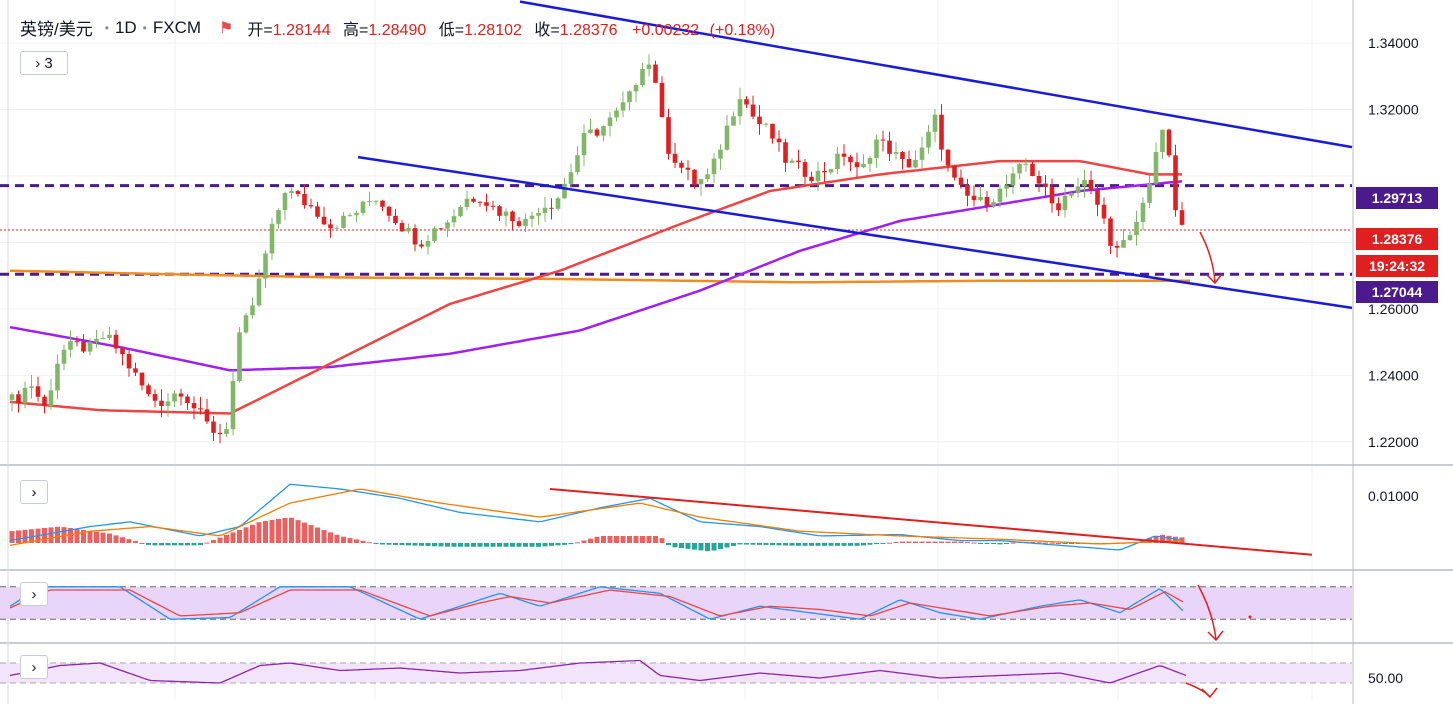 The height and width of the screenshot is (704, 1453). I want to click on indicators-toggle-button: › 3, so click(44, 63).